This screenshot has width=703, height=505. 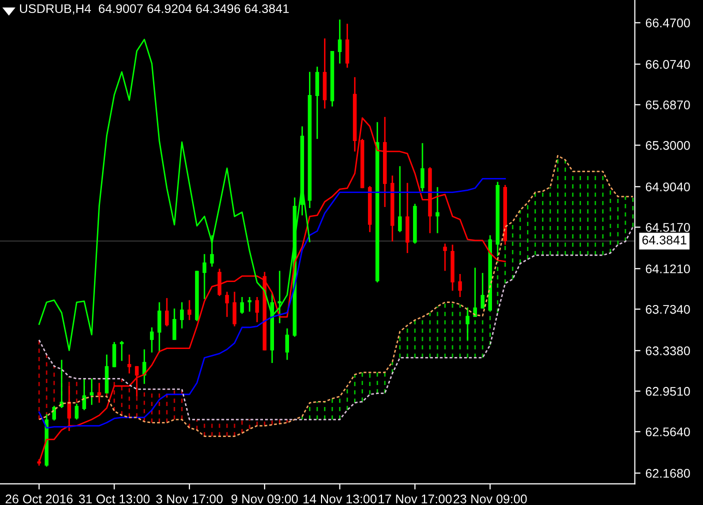 What do you see at coordinates (114, 499) in the screenshot?
I see `x-tick-label: 31 Oct 13:00` at bounding box center [114, 499].